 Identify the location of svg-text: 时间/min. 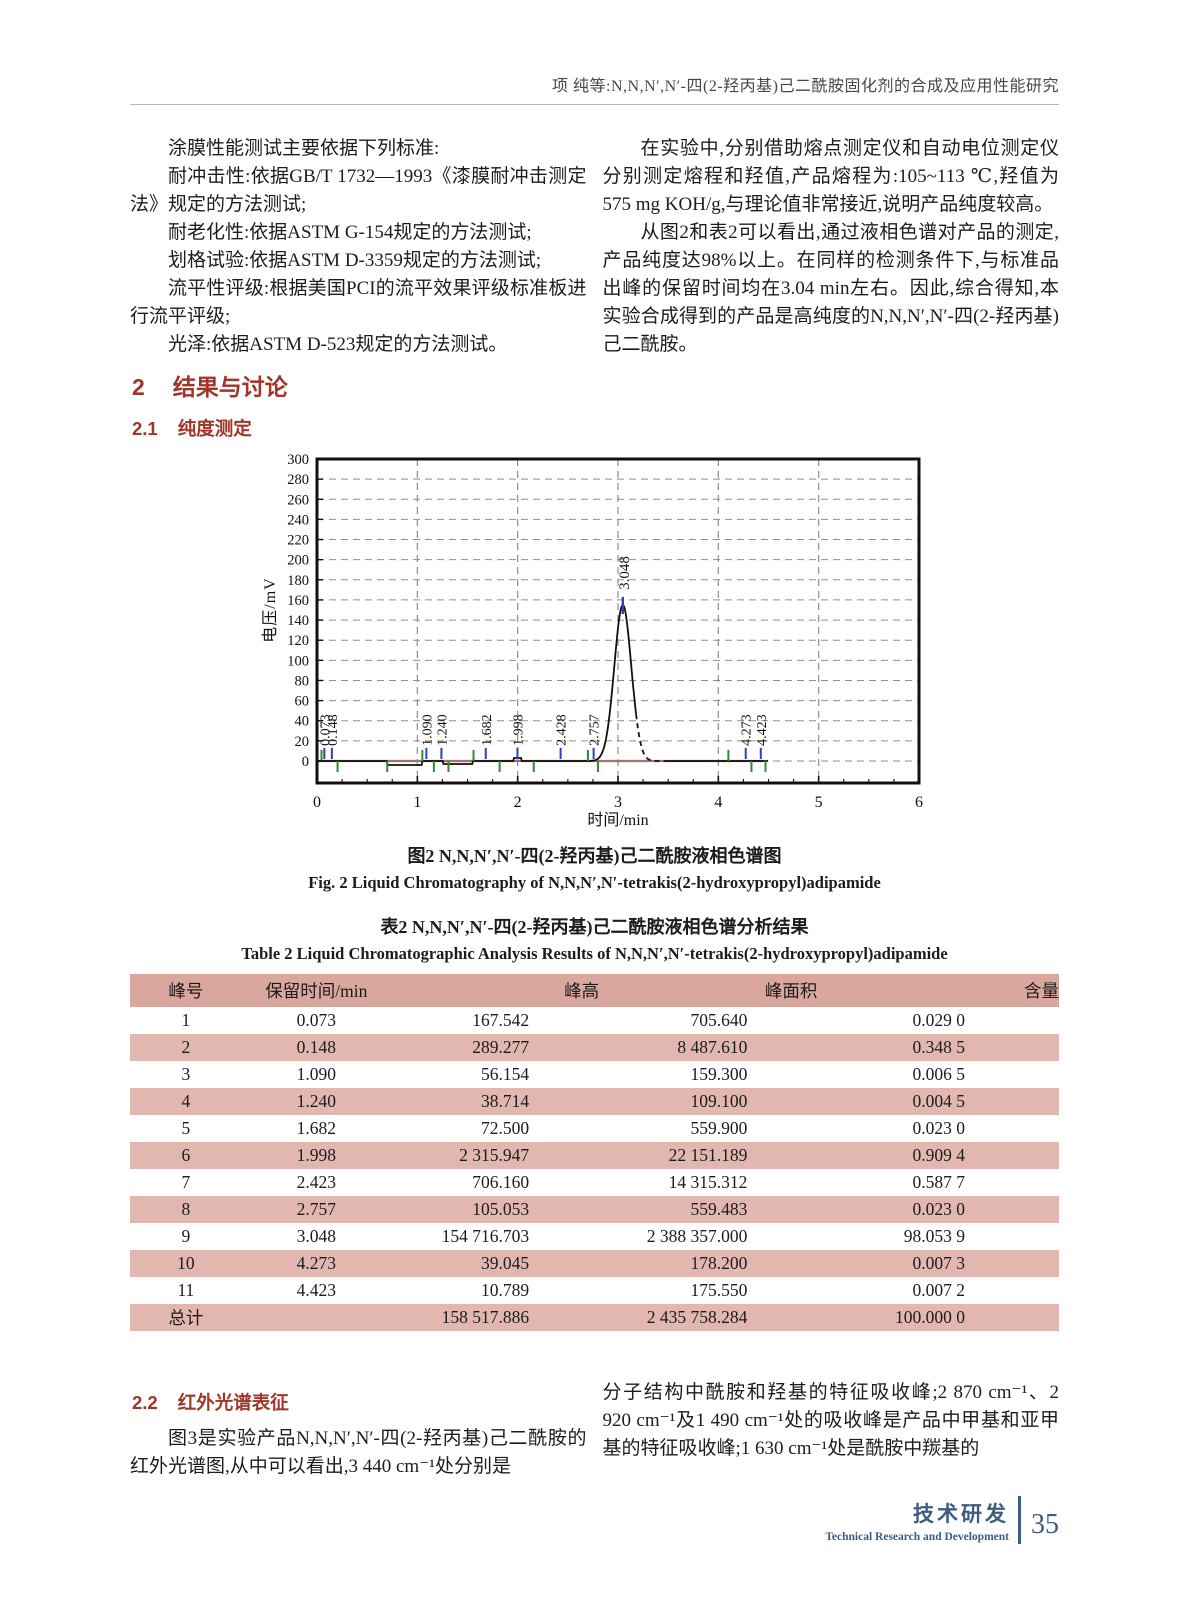
(617, 820).